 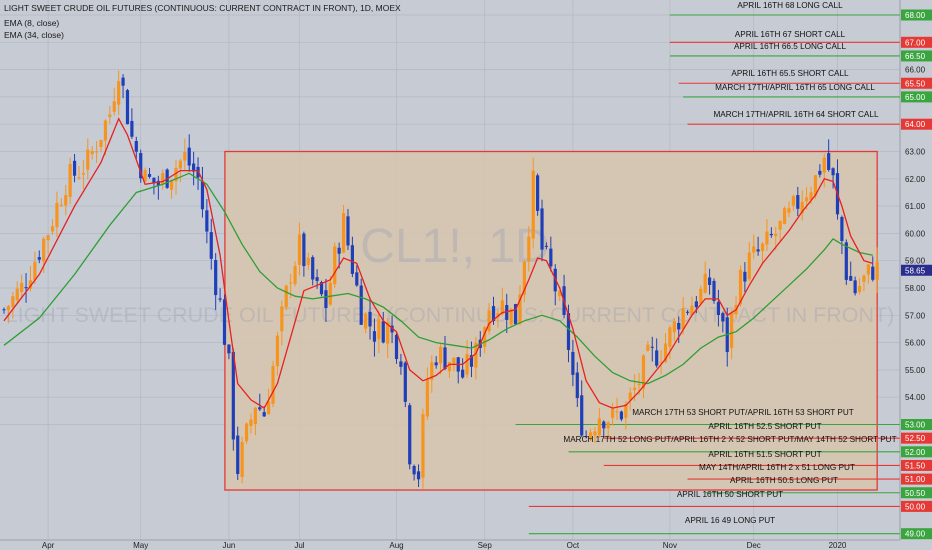 I want to click on time-tick-label: 2020, so click(x=838, y=545).